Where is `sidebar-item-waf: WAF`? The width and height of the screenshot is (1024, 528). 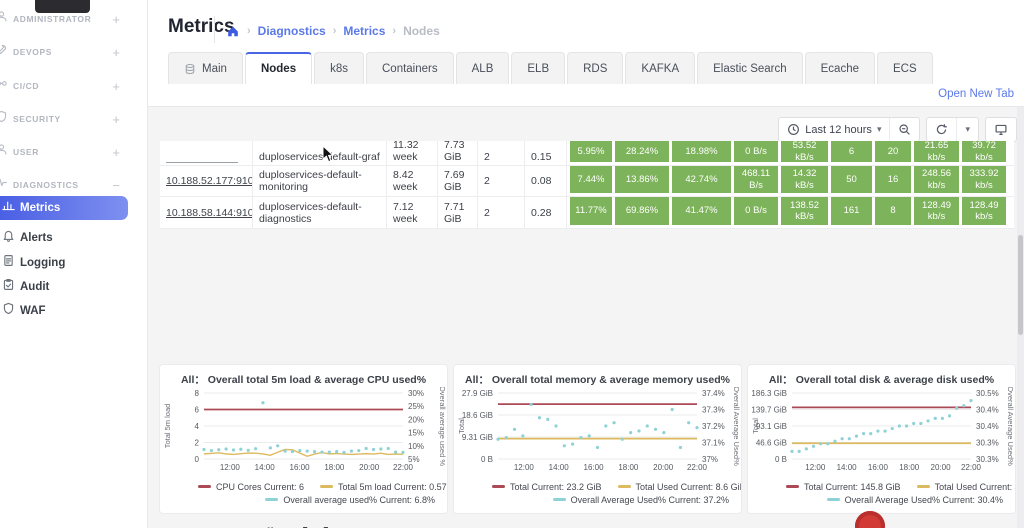 sidebar-item-waf: WAF is located at coordinates (73, 311).